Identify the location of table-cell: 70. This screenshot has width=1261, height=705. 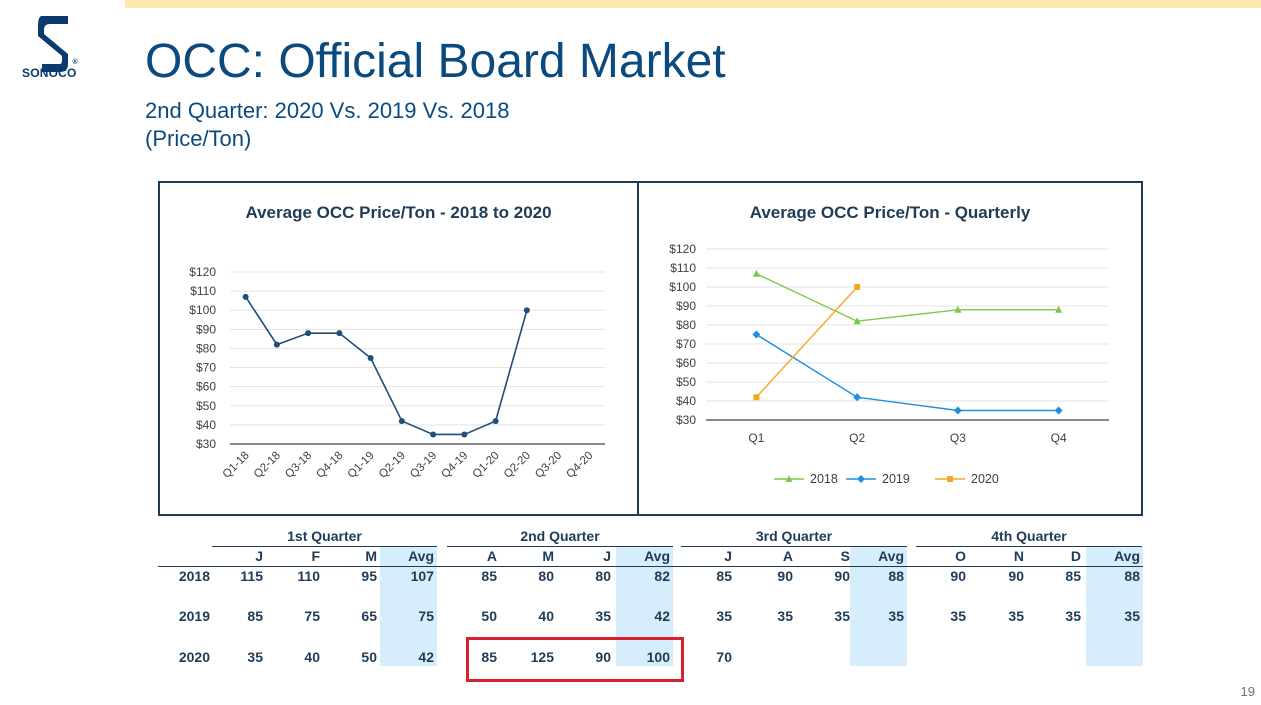
(724, 657).